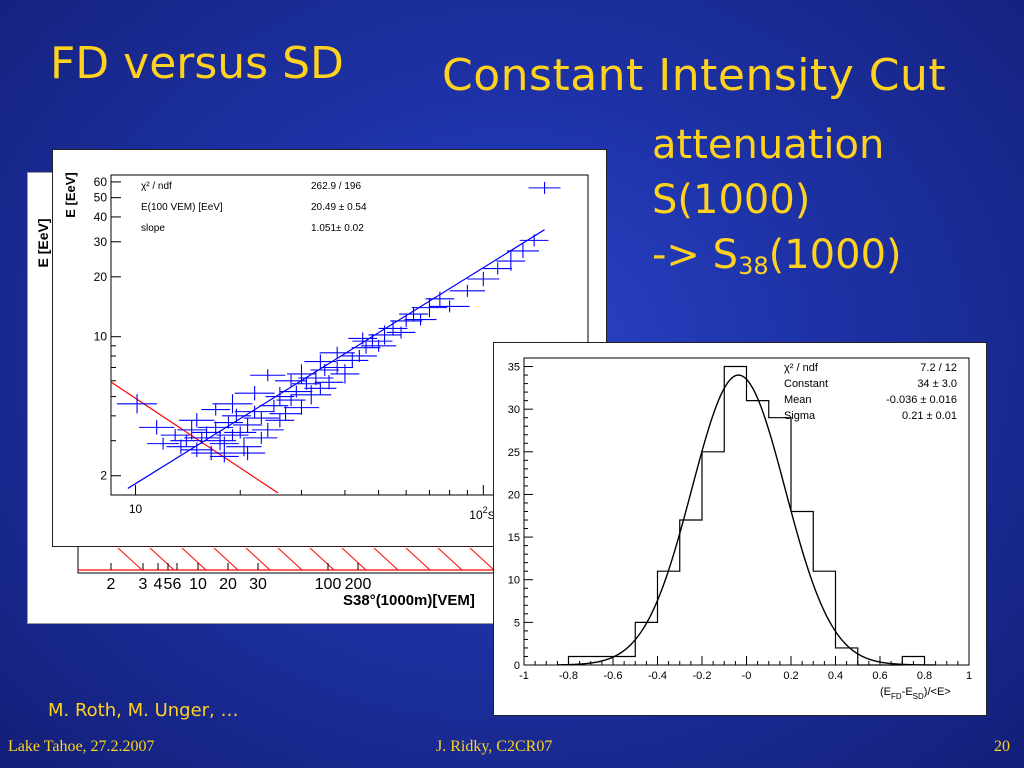  Describe the element at coordinates (790, 676) in the screenshot. I see `hist-x-tick-label: 0.2` at that location.